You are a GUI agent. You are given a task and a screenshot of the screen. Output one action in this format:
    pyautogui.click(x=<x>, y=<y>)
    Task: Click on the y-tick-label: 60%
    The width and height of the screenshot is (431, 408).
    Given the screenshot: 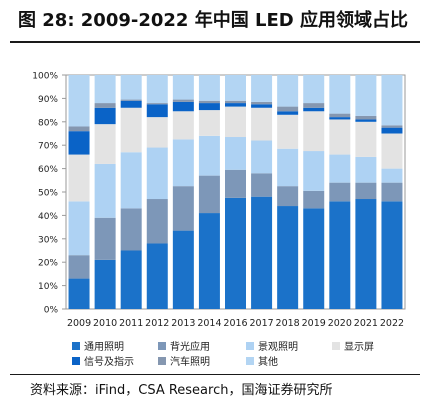 What is the action you would take?
    pyautogui.click(x=48, y=170)
    